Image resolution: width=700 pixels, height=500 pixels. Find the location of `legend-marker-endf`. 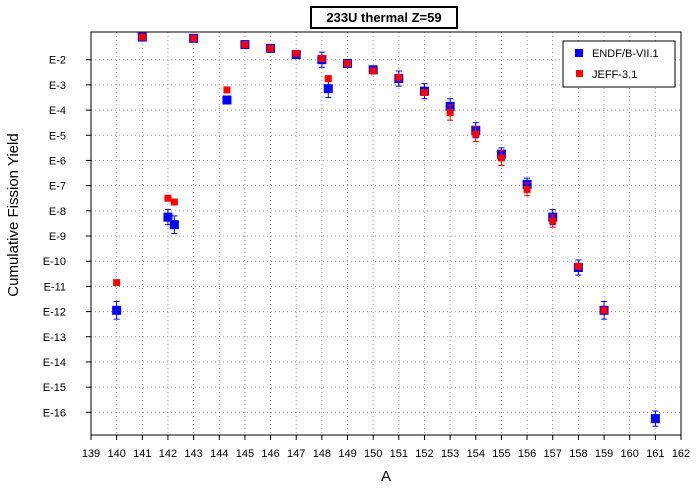

legend-marker-endf is located at coordinates (579, 53).